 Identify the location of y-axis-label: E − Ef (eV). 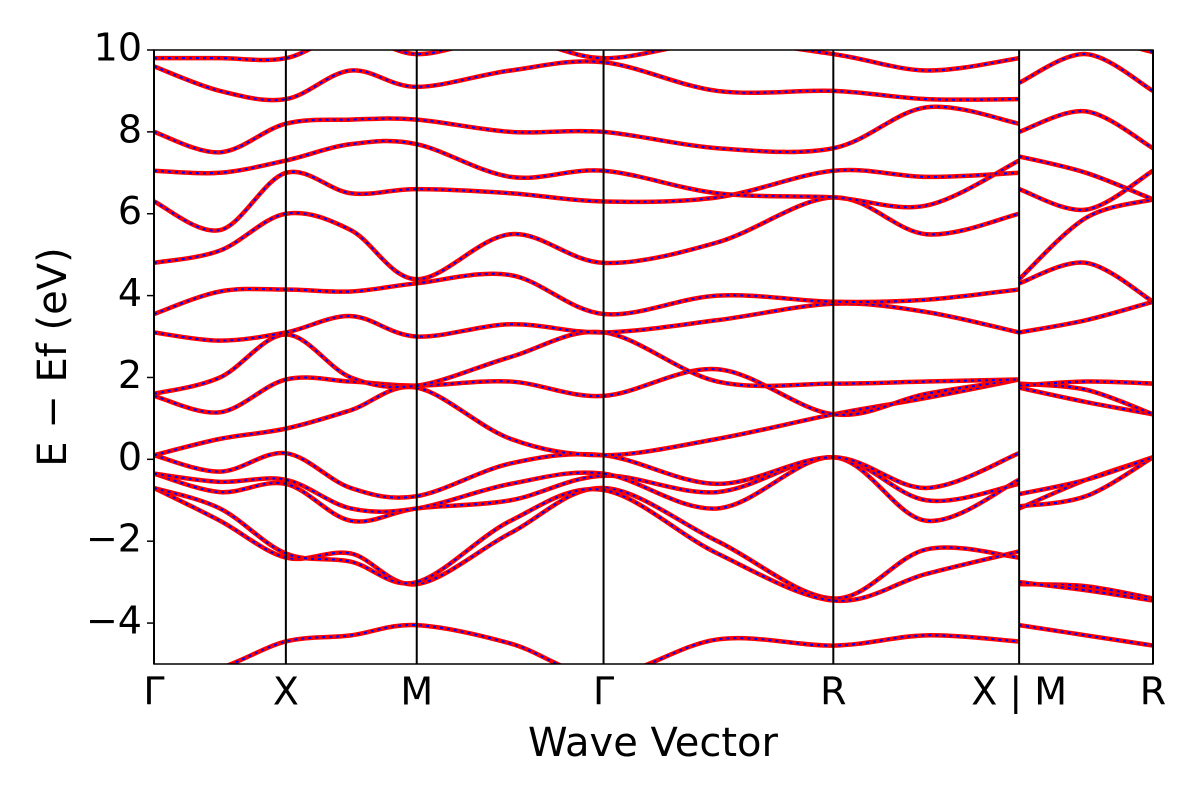
(53, 356).